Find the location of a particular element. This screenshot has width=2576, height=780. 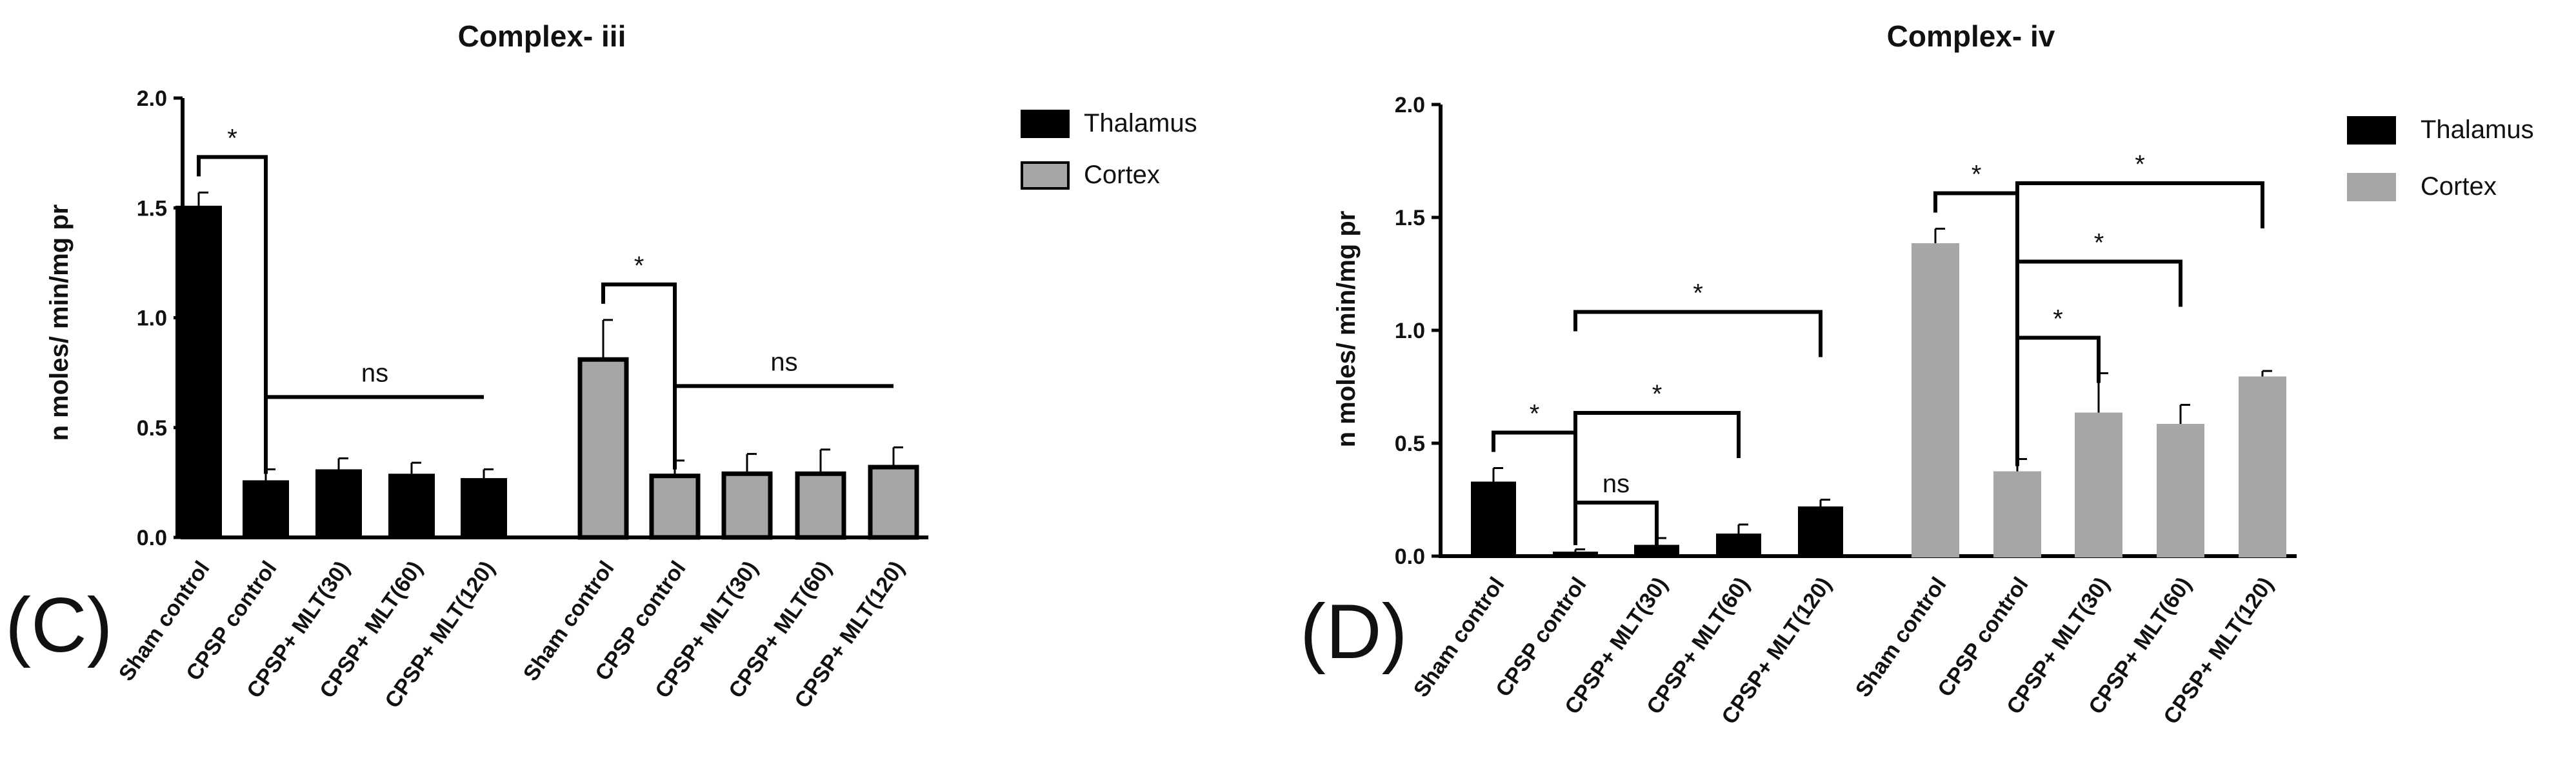

panel-label: (C) is located at coordinates (59, 625).